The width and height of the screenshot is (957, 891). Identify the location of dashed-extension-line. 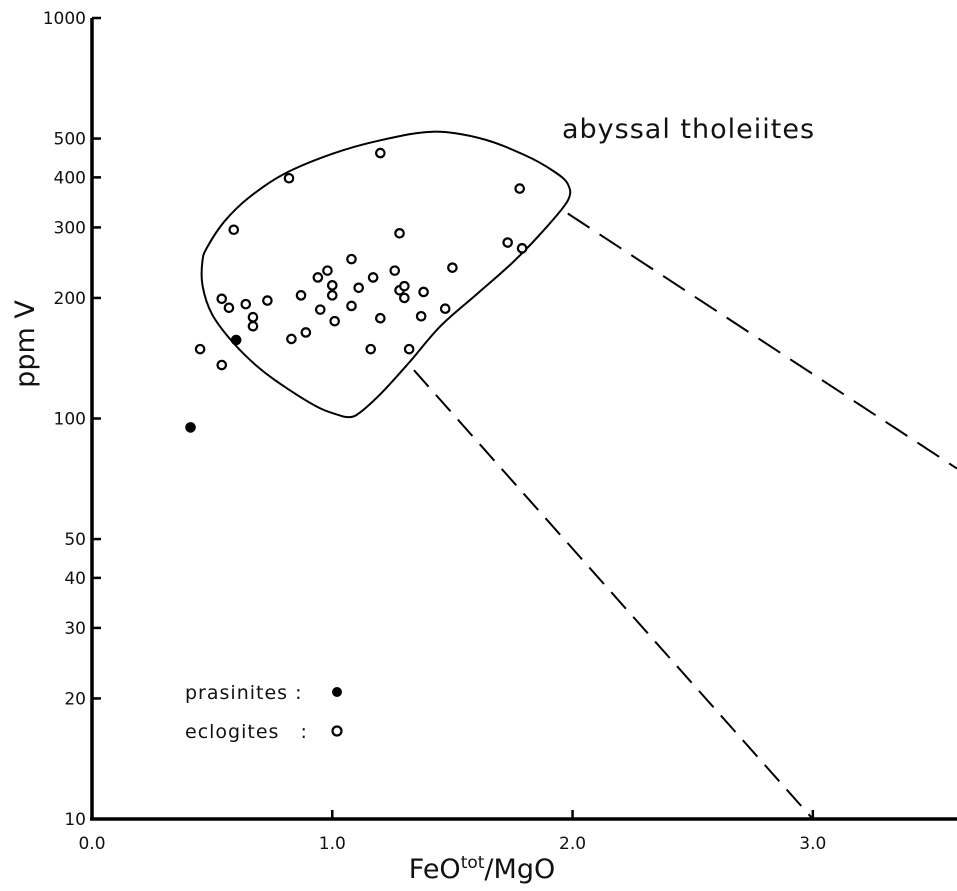
(762, 341).